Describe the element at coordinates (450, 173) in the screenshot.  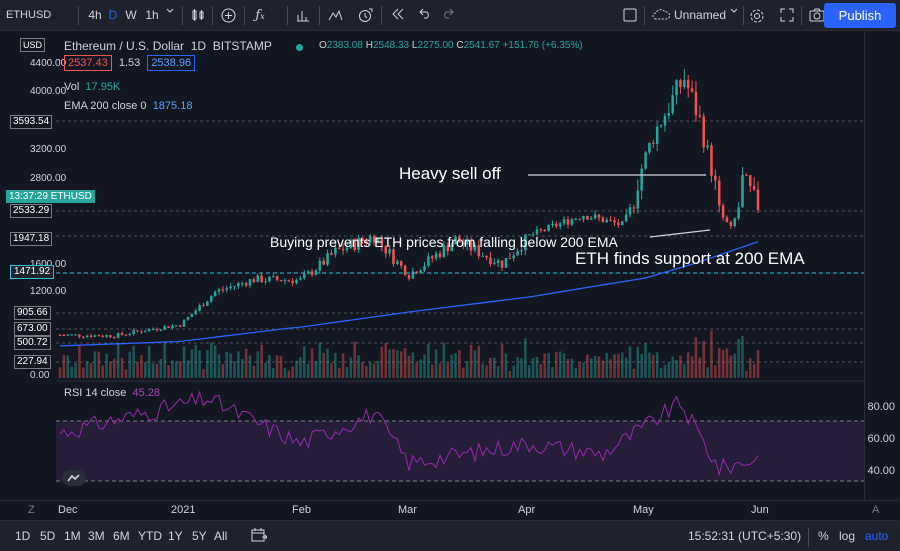
I see `annotation-sell-off: Heavy sell off` at that location.